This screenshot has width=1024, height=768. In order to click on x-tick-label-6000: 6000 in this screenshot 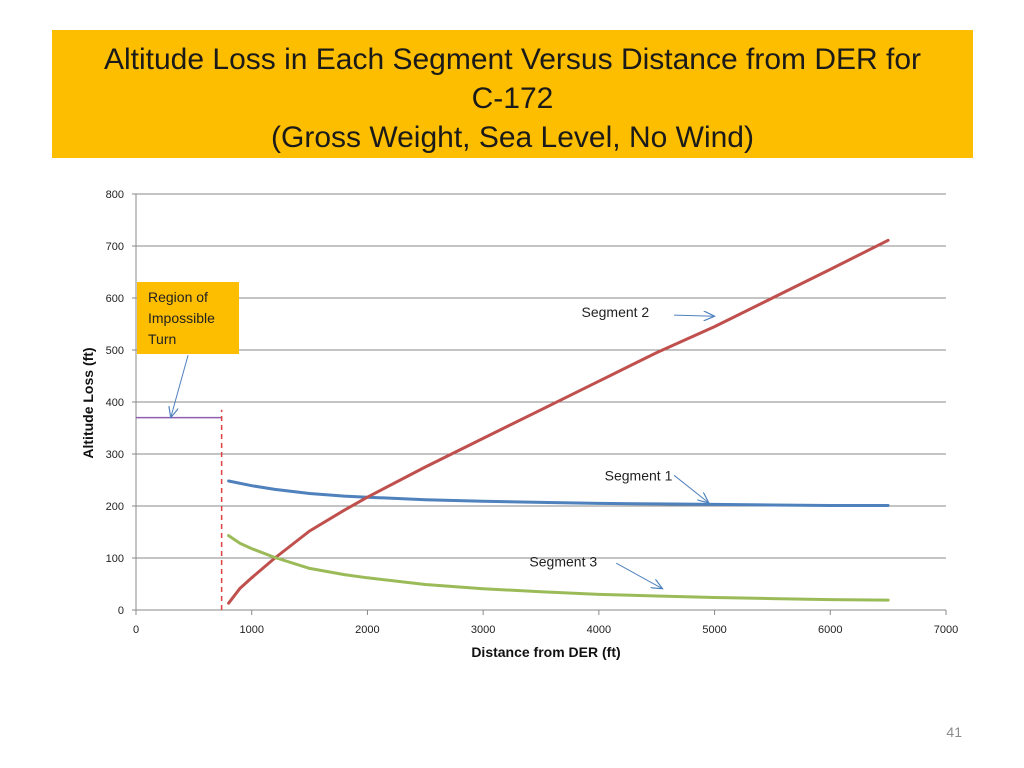, I will do `click(830, 630)`.